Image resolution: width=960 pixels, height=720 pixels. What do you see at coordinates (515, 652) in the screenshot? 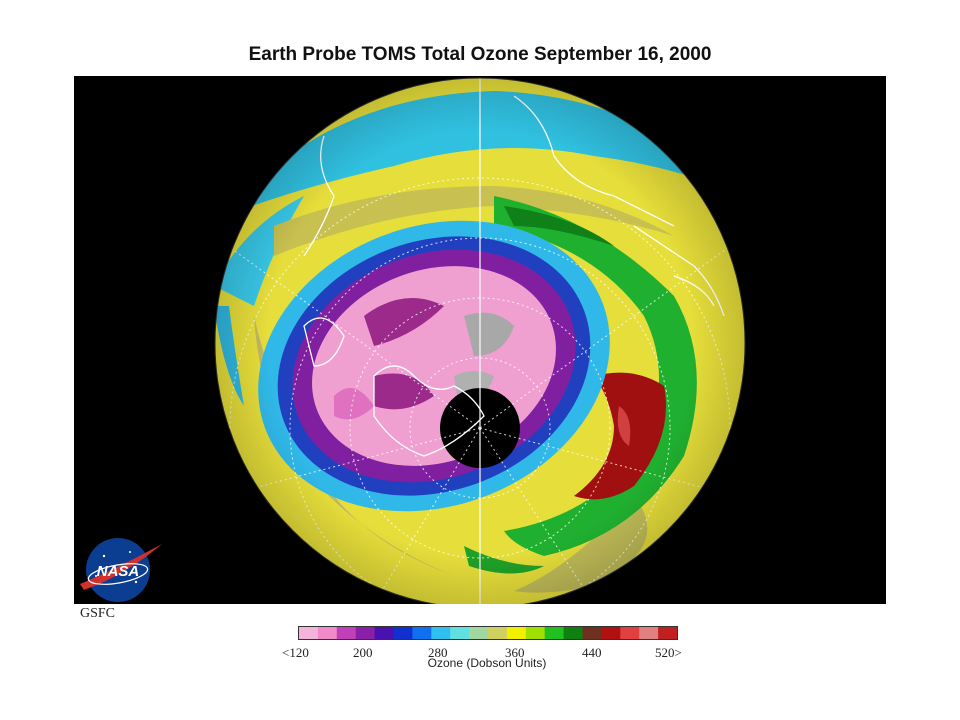
I see `tick-label: 360` at bounding box center [515, 652].